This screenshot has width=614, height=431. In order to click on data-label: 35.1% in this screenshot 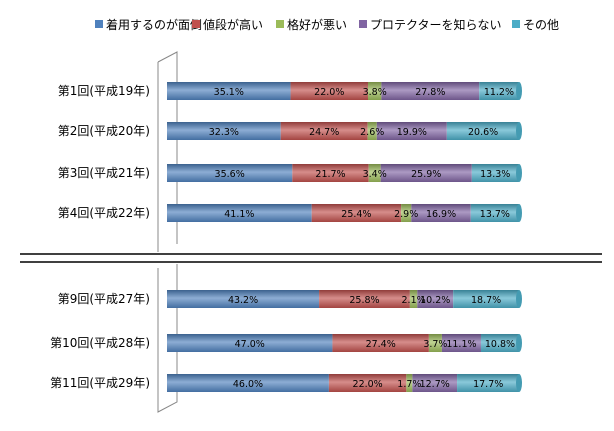, I will do `click(229, 92)`.